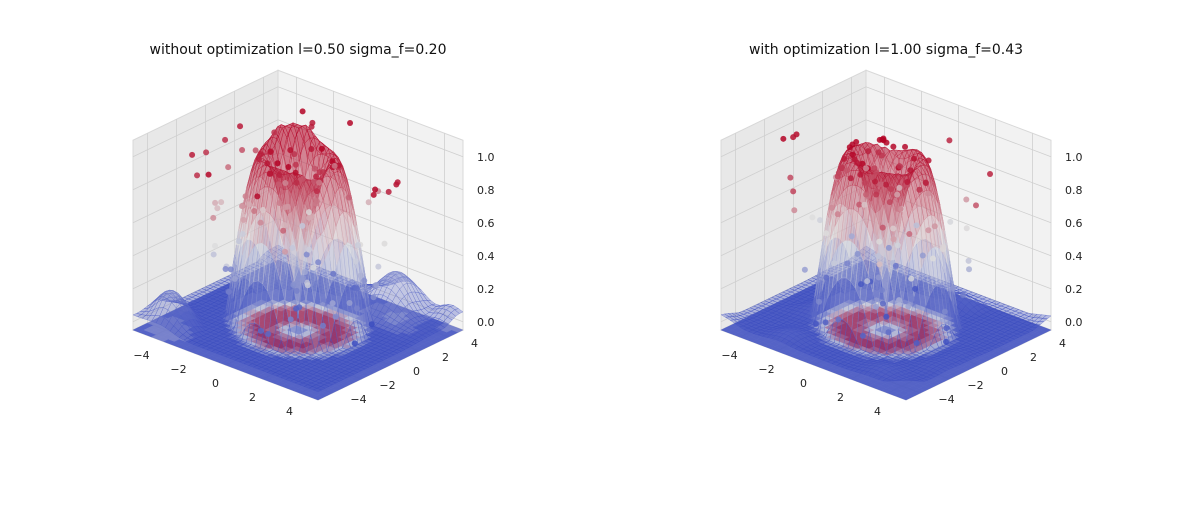 Image resolution: width=1192 pixels, height=508 pixels. I want to click on y-tick-label: −4, so click(358, 399).